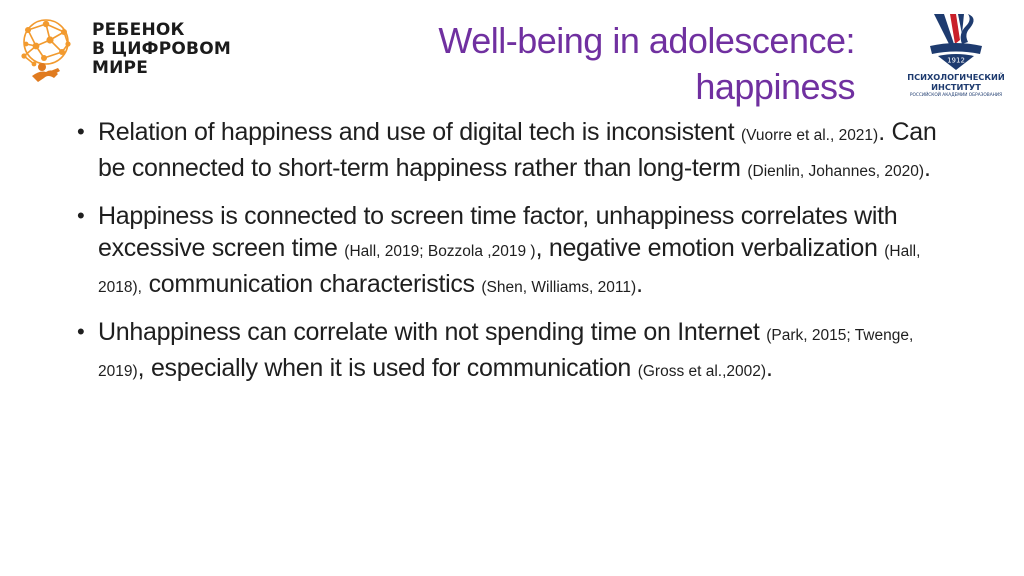 Image resolution: width=1024 pixels, height=576 pixels. What do you see at coordinates (138, 30) in the screenshot?
I see `logo-wordmark-line1: РЕБЕНОК` at bounding box center [138, 30].